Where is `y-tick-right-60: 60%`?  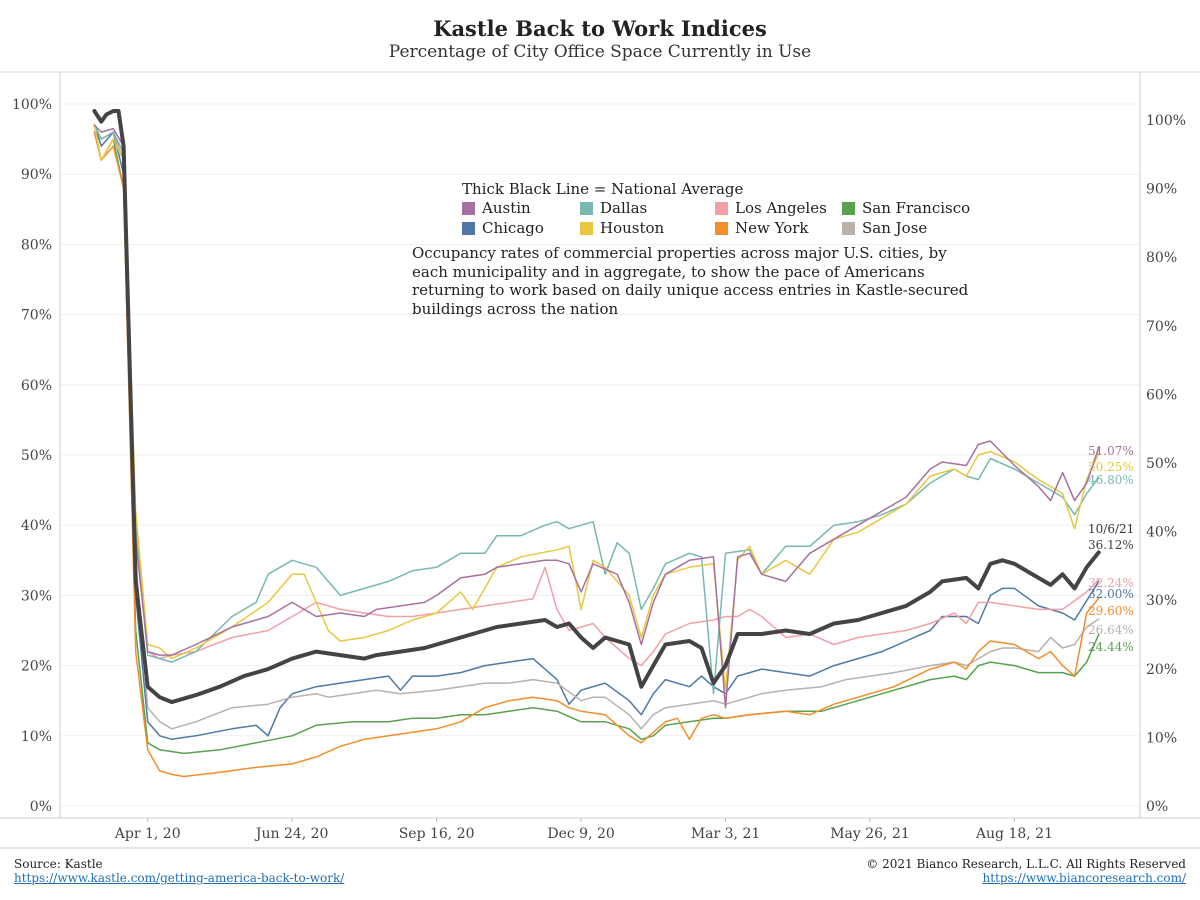
y-tick-right-60: 60% is located at coordinates (1161, 395).